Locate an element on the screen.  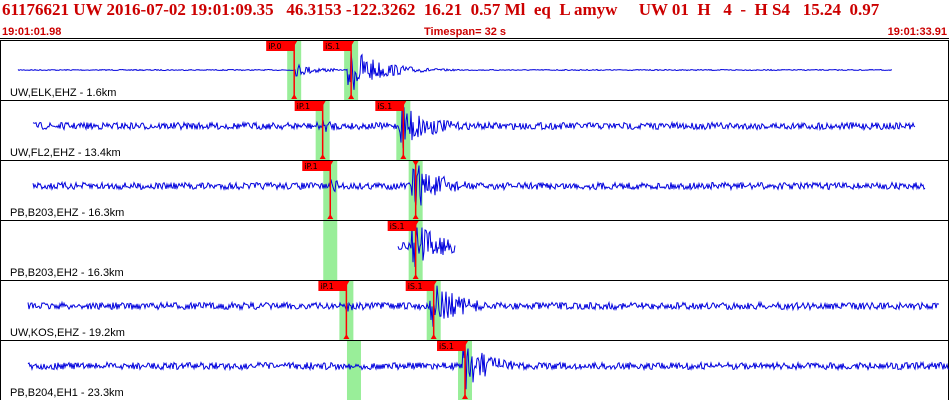
time-start-label: 19:01:01.98 is located at coordinates (32, 32).